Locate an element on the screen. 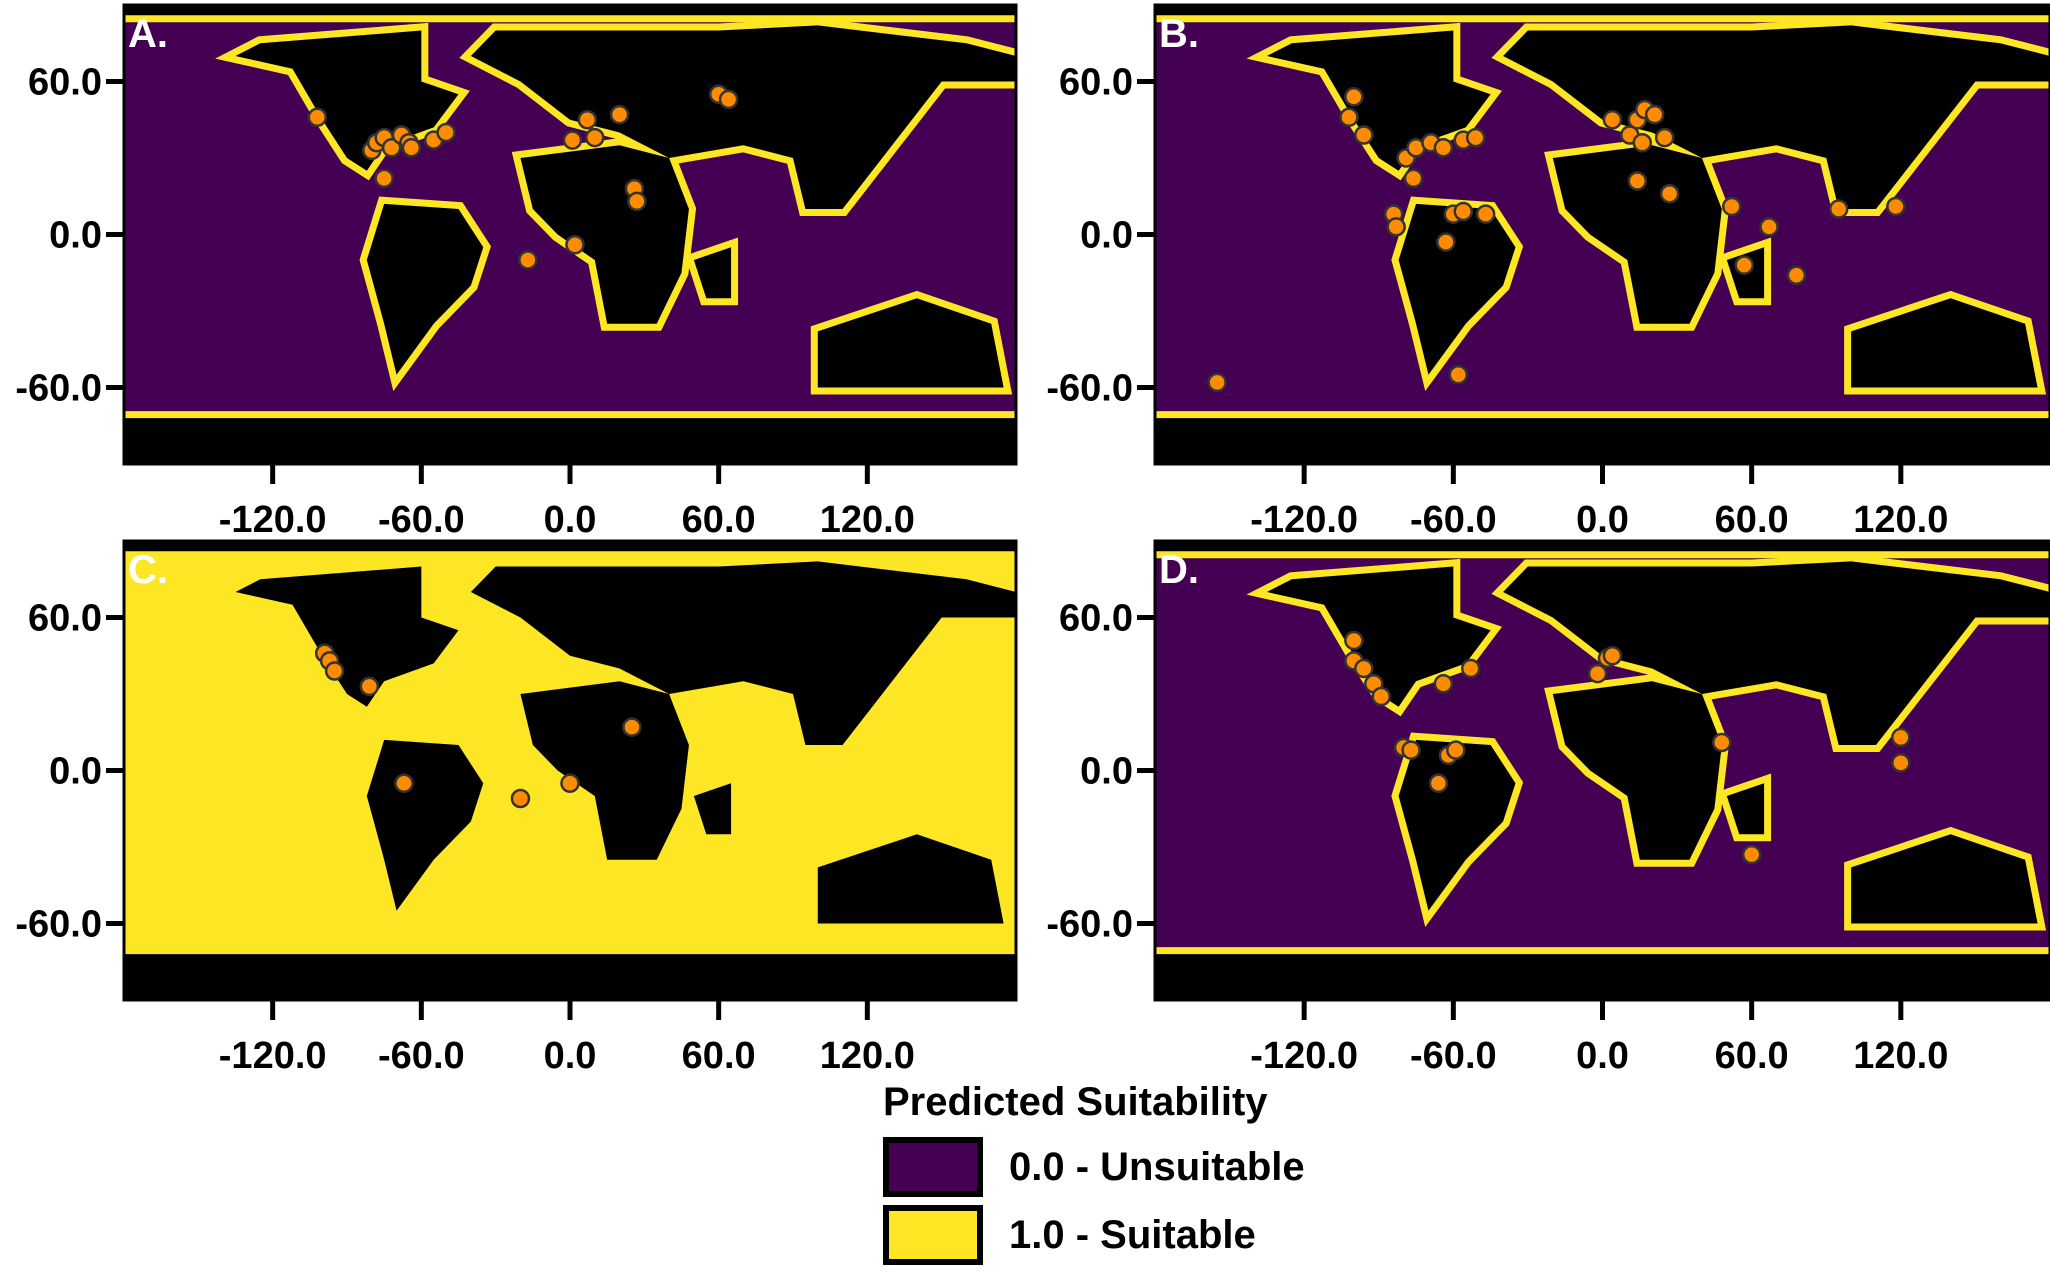  legend-item-unsuitable: 0.0 - Unsuitable is located at coordinates (1094, 1167).